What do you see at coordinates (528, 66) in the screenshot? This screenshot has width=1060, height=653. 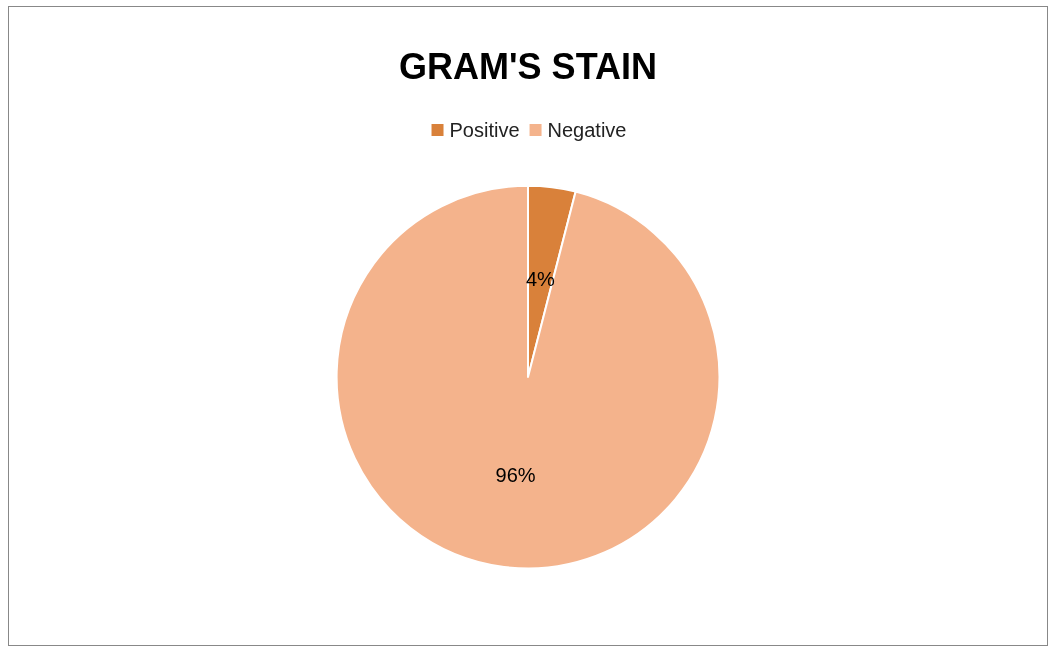 I see `chart-title: GRAM'S STAIN` at bounding box center [528, 66].